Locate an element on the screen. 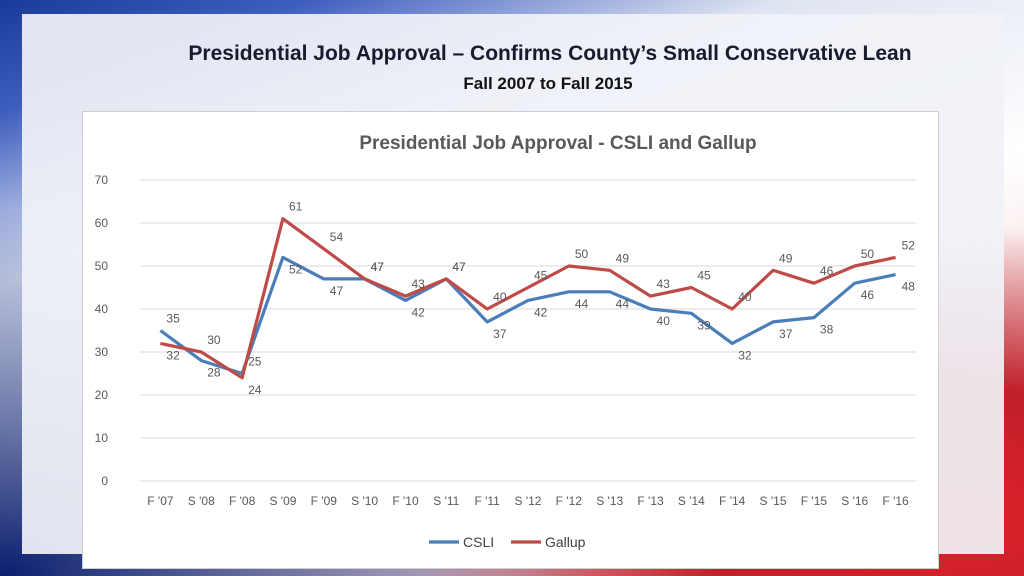 Image resolution: width=1024 pixels, height=576 pixels. y-tick-label: 50 is located at coordinates (102, 266).